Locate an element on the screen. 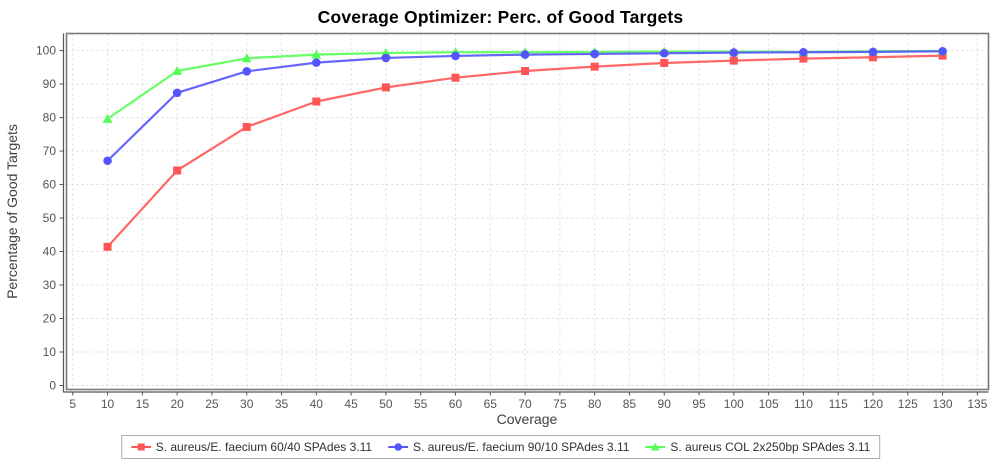 Image resolution: width=1001 pixels, height=462 pixels. legend-circle-icon is located at coordinates (398, 447).